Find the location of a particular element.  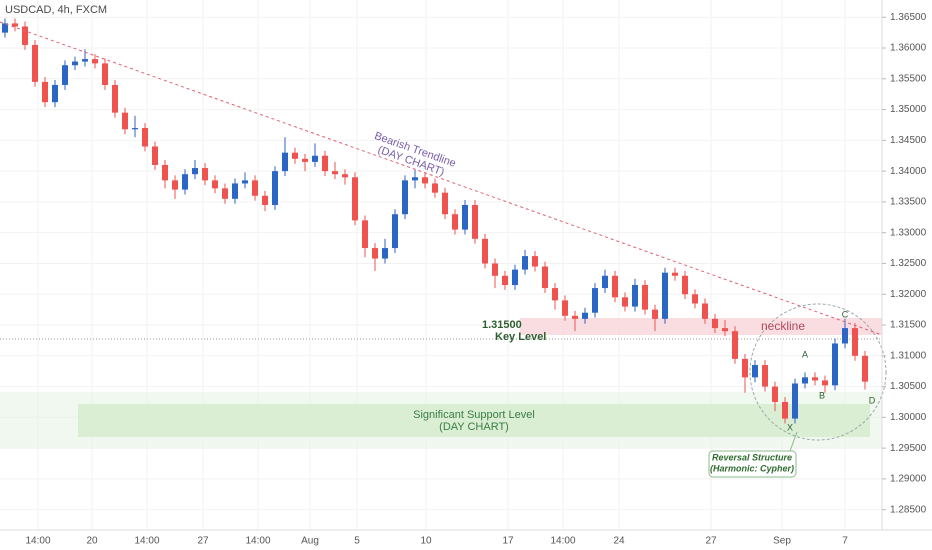

reversal-label: Reversal Structure is located at coordinates (752, 457).